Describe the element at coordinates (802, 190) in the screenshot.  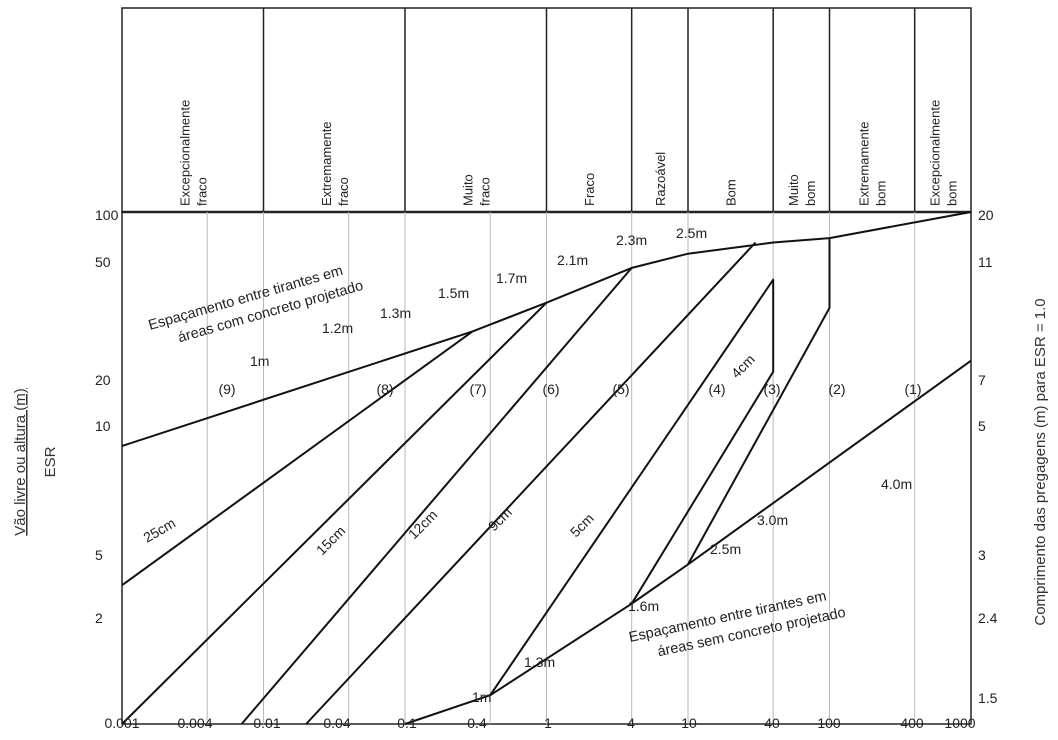
I see `rock-class-label: Muito bom` at that location.